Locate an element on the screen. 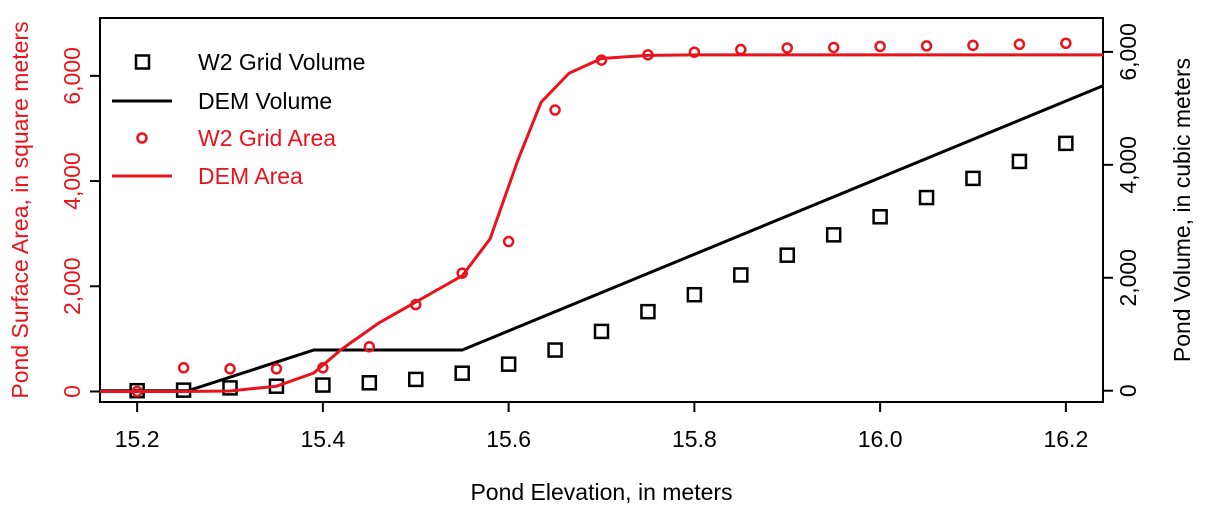  x-tick-label: 15.6 is located at coordinates (508, 439).